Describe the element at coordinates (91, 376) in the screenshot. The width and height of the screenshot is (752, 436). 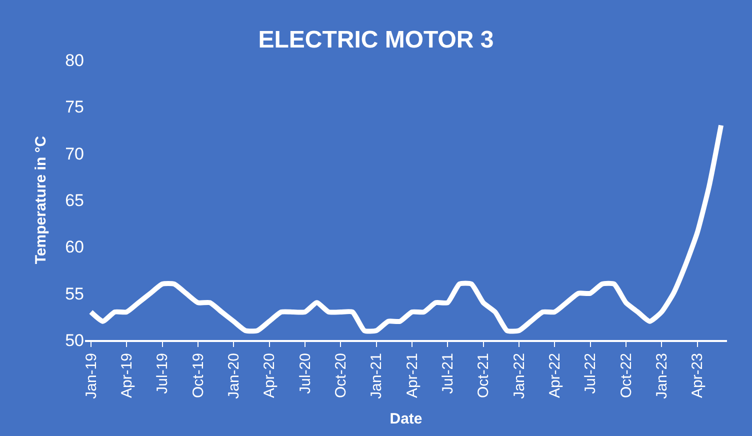
I see `x-tick-label: Jan-19` at that location.